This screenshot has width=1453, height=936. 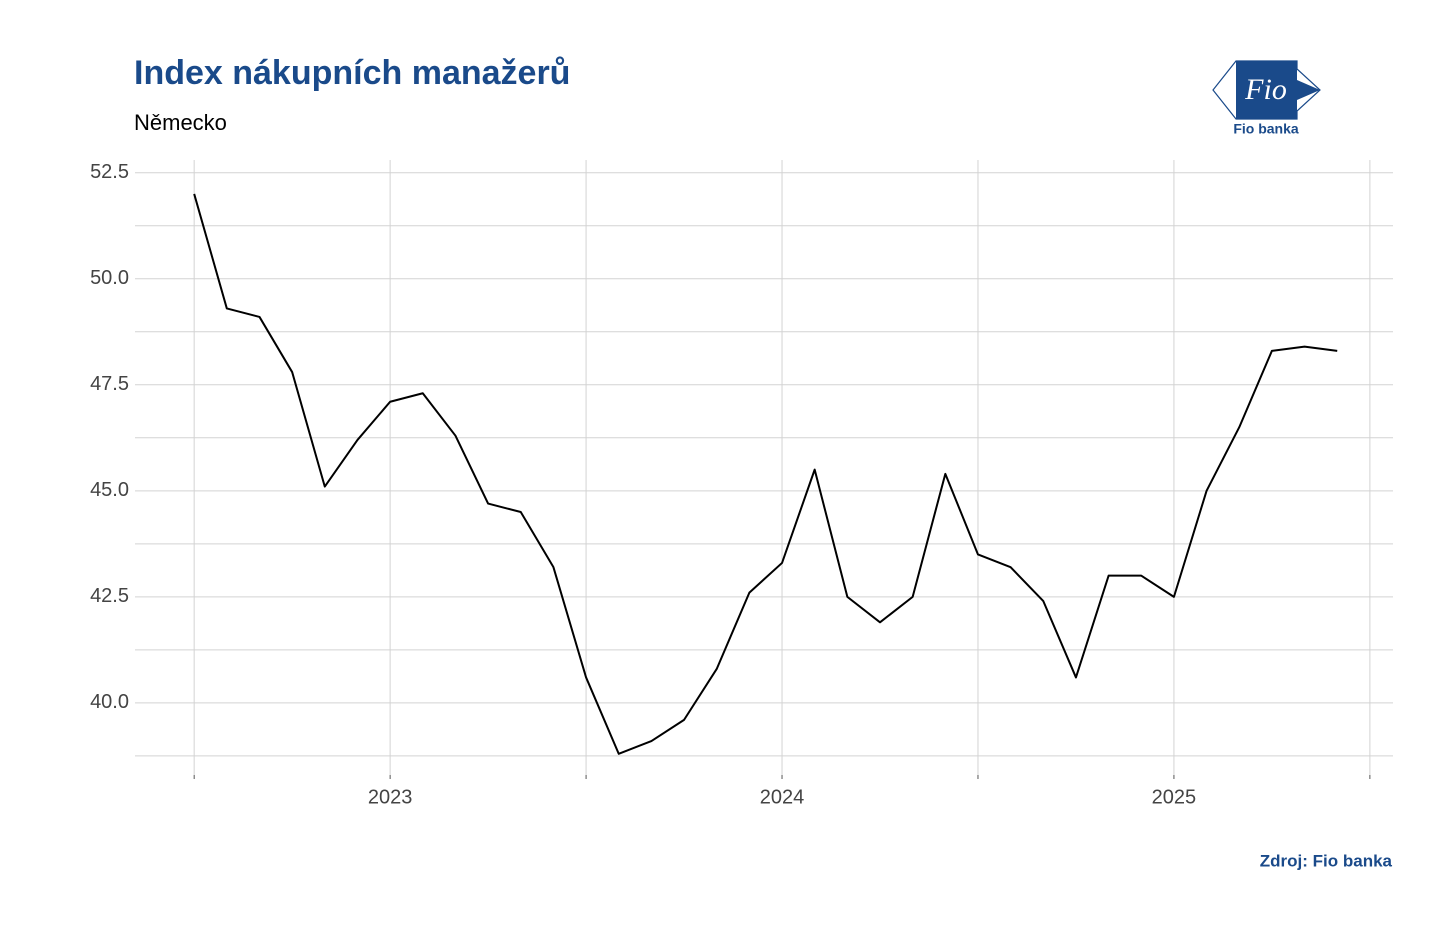 I want to click on chart-subtitle: Německo, so click(x=180, y=122).